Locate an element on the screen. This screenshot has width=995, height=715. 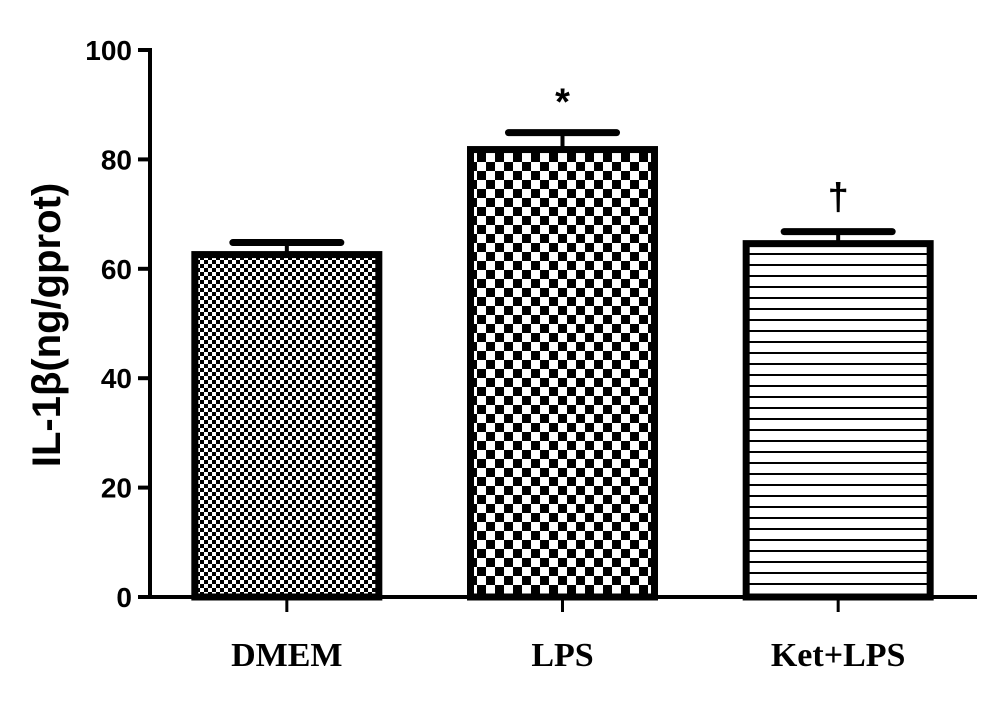
y-tick-label: 80 is located at coordinates (116, 159).